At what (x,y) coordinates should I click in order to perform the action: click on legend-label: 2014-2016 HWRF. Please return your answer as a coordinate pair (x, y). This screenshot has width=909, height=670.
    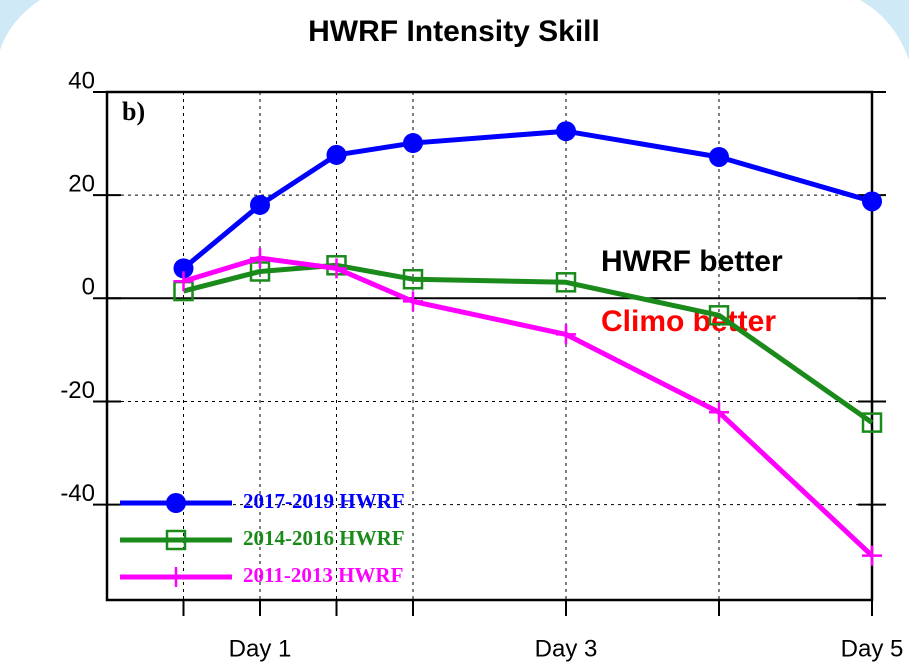
    Looking at the image, I should click on (324, 538).